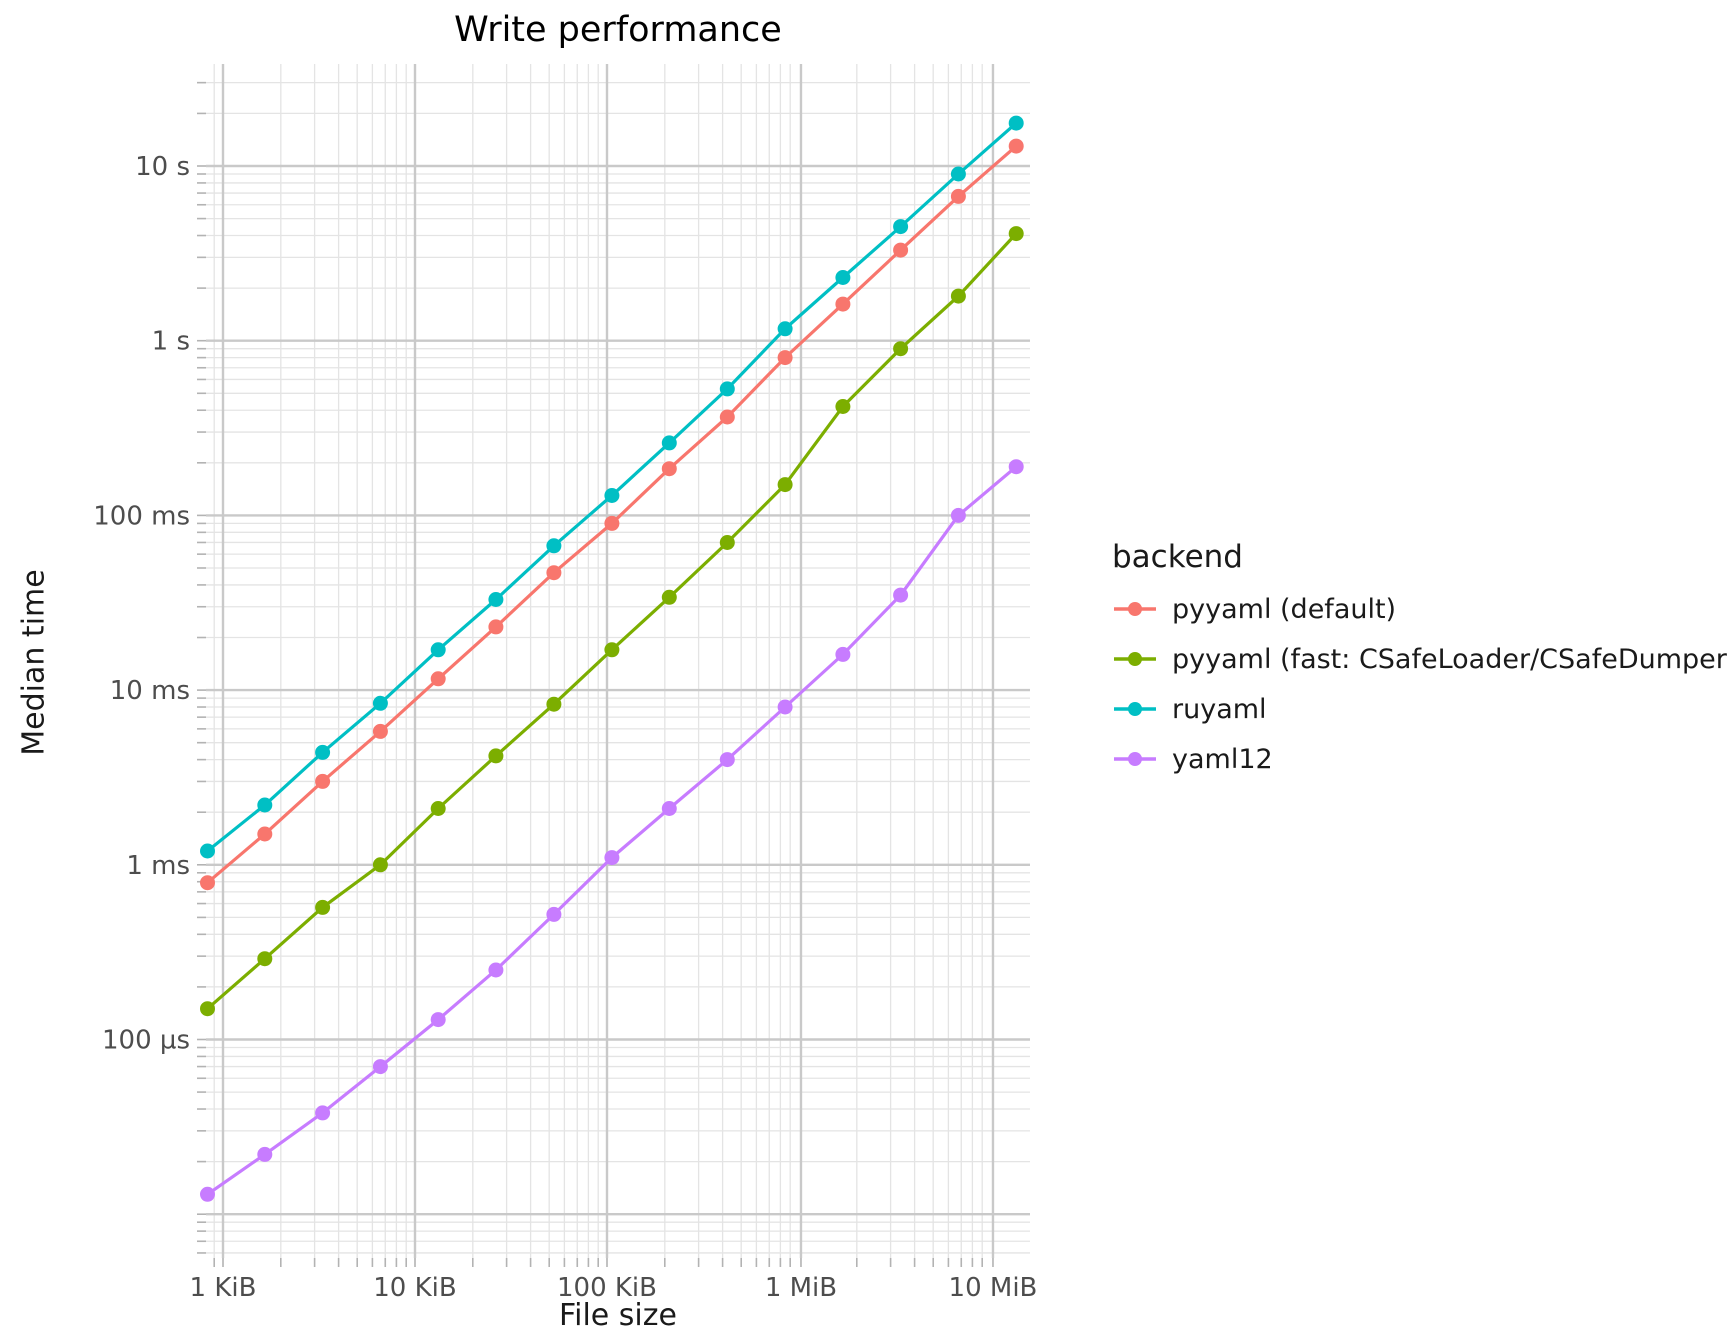  What do you see at coordinates (618, 30) in the screenshot?
I see `chart-title: Write performance` at bounding box center [618, 30].